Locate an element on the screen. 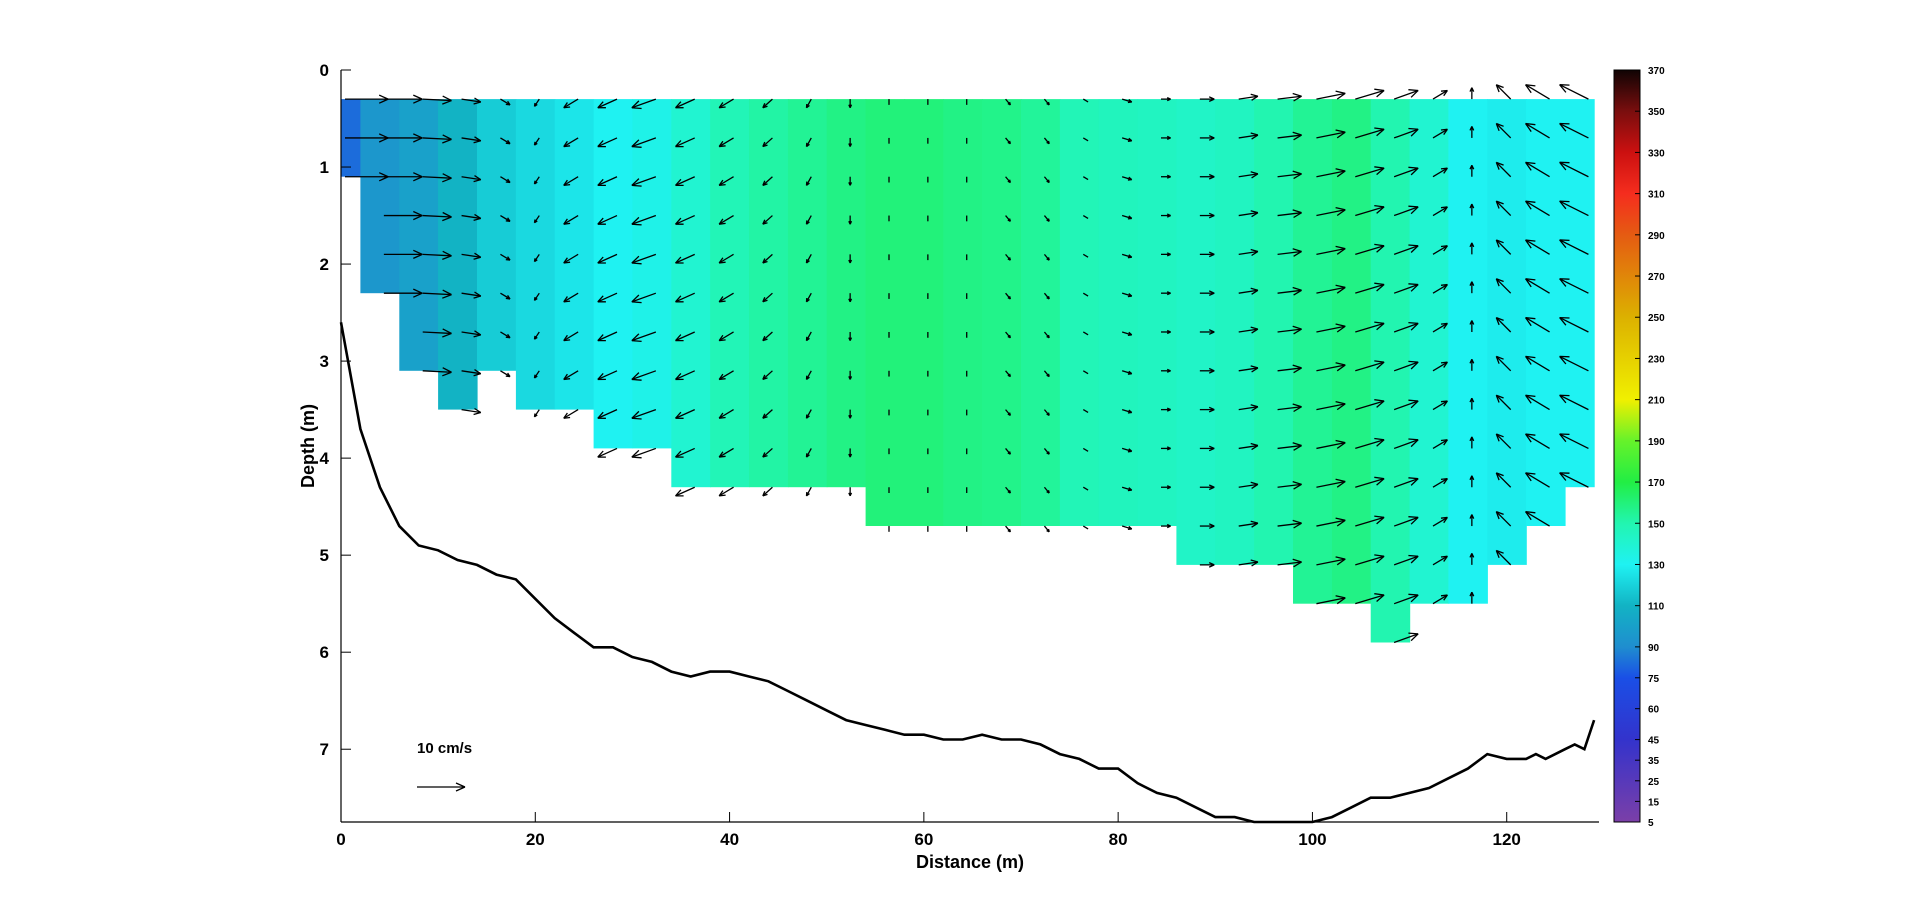 Image resolution: width=1920 pixels, height=916 pixels. scale-arrow-glyph is located at coordinates (441, 787).